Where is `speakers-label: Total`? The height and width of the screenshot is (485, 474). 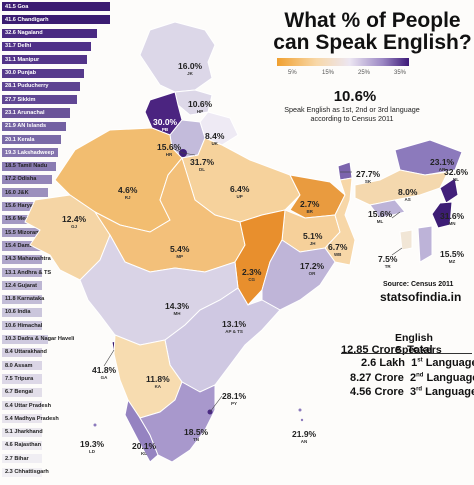 speakers-label: Total is located at coordinates (420, 350).